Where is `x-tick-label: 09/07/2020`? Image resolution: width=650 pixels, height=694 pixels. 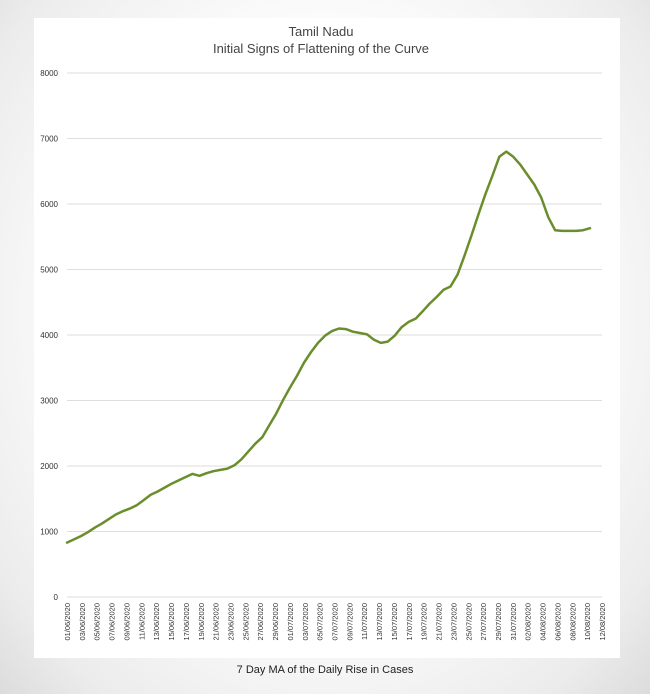 x-tick-label: 09/07/2020 is located at coordinates (349, 622).